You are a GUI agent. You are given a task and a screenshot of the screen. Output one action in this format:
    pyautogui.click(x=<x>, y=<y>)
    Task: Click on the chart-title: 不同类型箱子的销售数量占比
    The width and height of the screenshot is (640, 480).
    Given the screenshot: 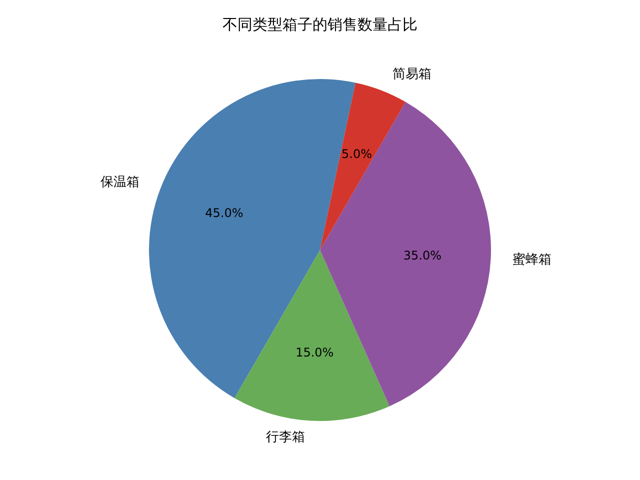 What is the action you would take?
    pyautogui.click(x=320, y=25)
    